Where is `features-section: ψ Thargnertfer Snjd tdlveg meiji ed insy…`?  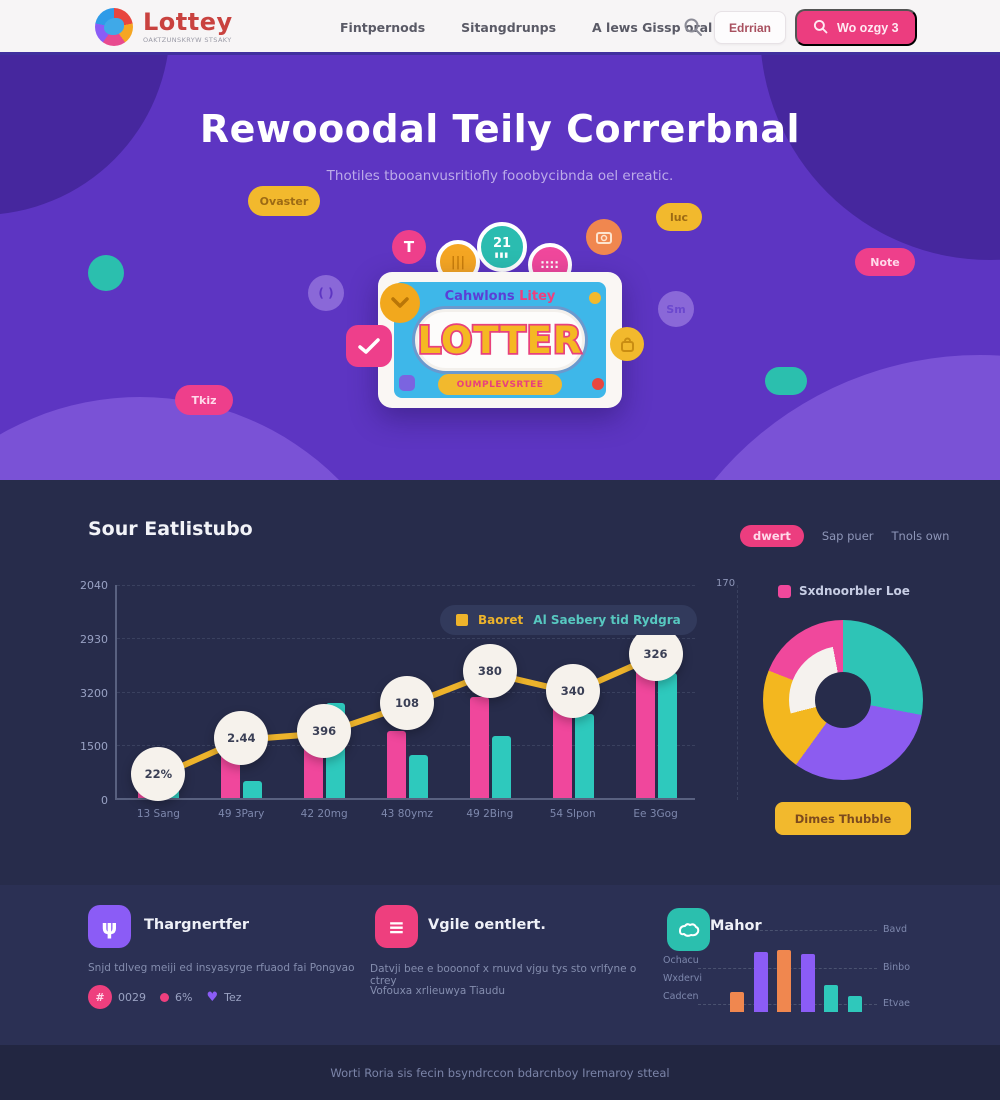 features-section: ψ Thargnertfer Snjd tdlveg meiji ed insy… is located at coordinates (500, 965).